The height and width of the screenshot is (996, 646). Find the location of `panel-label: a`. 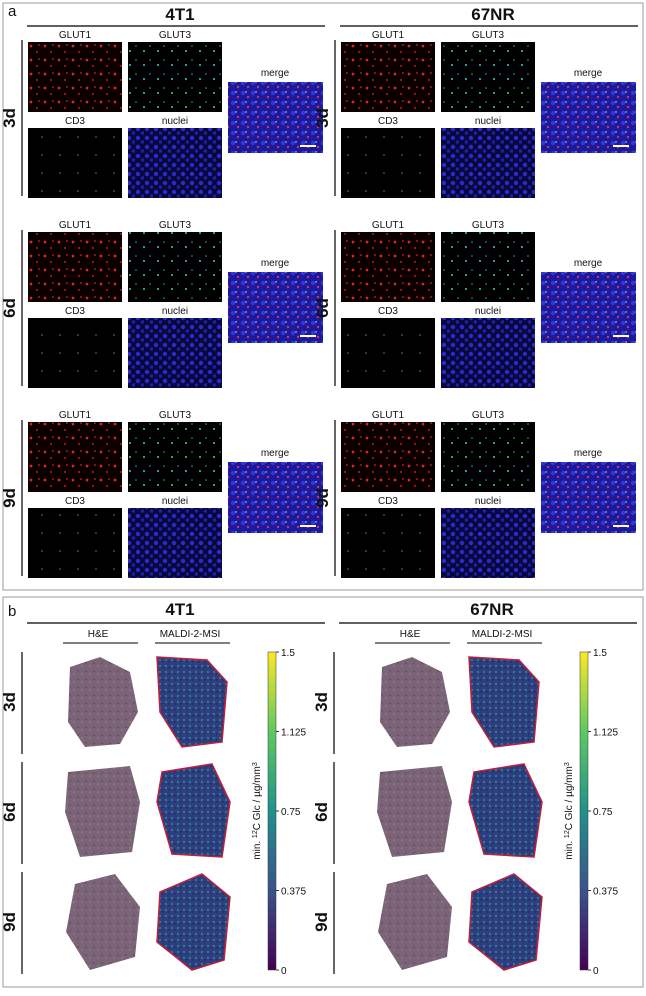

panel-label: a is located at coordinates (12, 11).